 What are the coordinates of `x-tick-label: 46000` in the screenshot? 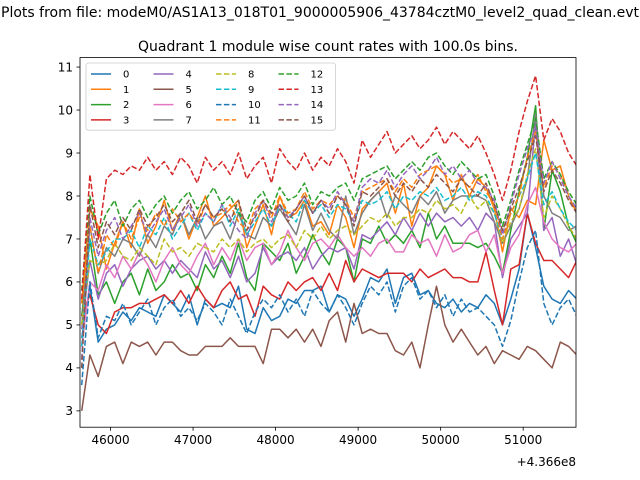 It's located at (110, 440).